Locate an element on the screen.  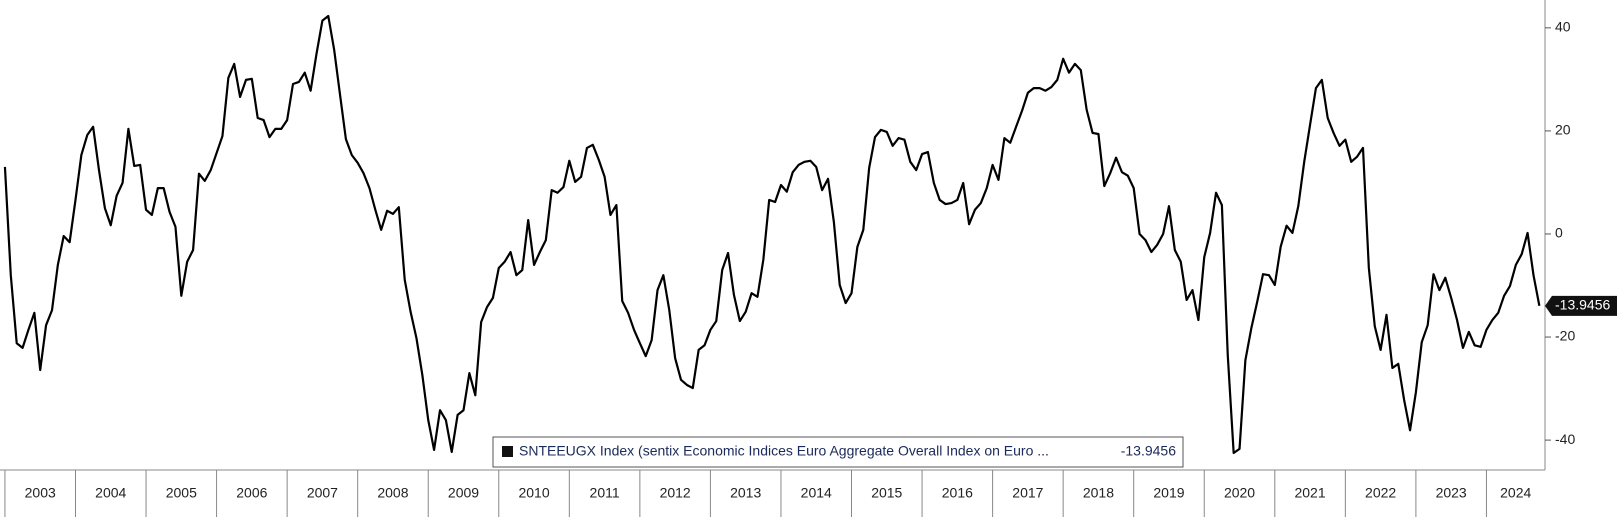
x-tick-label: 2011 is located at coordinates (605, 493).